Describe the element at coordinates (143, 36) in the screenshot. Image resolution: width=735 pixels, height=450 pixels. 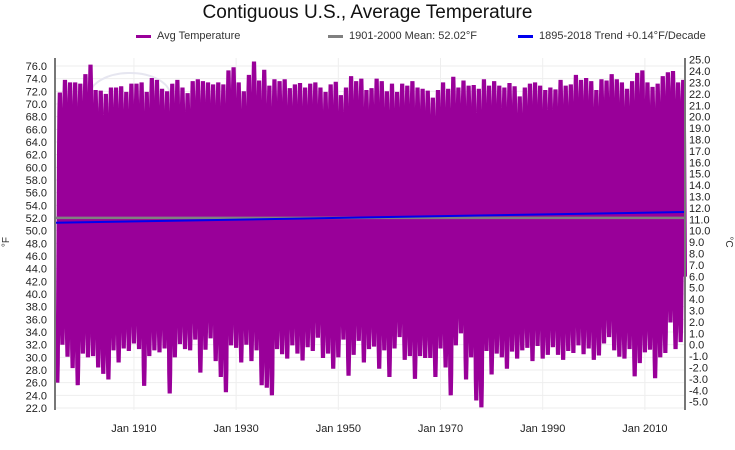
I see `legend-swatch-avg-temperature` at that location.